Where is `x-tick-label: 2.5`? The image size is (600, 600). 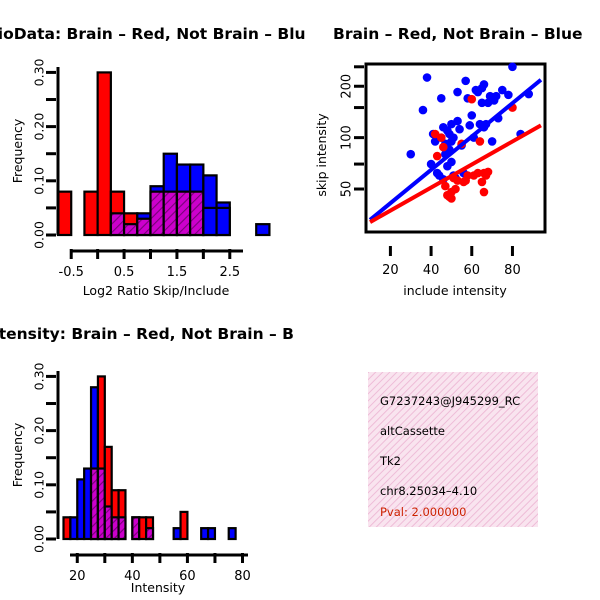 x-tick-label: 2.5 is located at coordinates (229, 272).